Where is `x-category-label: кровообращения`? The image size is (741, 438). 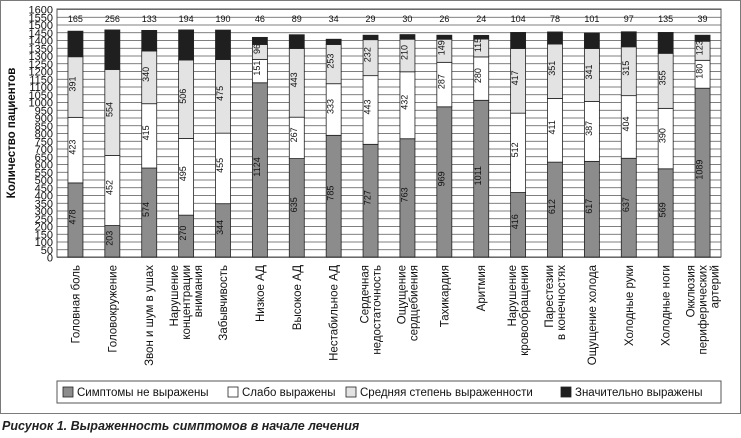 x-category-label: кровообращения is located at coordinates (525, 310).